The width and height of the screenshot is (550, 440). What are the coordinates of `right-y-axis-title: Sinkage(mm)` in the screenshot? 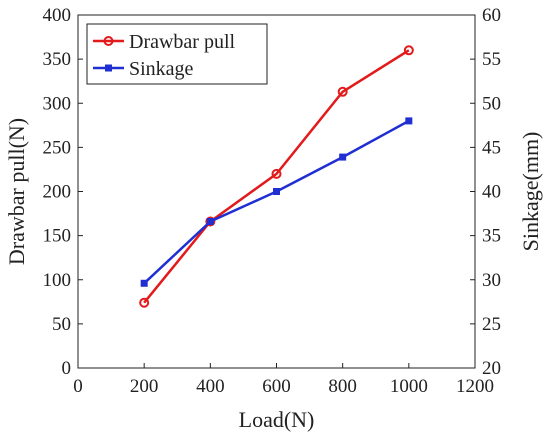 It's located at (530, 192).